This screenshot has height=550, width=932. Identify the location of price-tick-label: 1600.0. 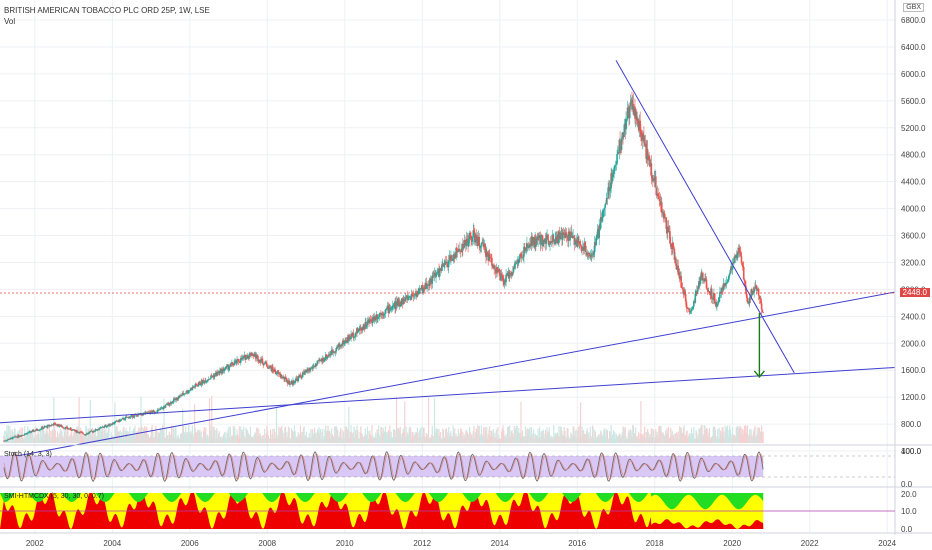
(913, 370).